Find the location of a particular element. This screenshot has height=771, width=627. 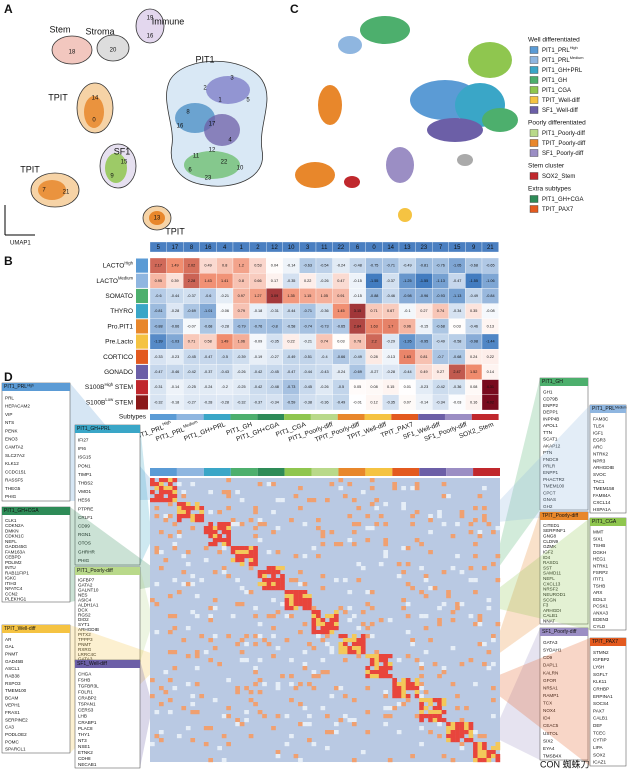

cell-value: -0.58 is located at coordinates (457, 342).